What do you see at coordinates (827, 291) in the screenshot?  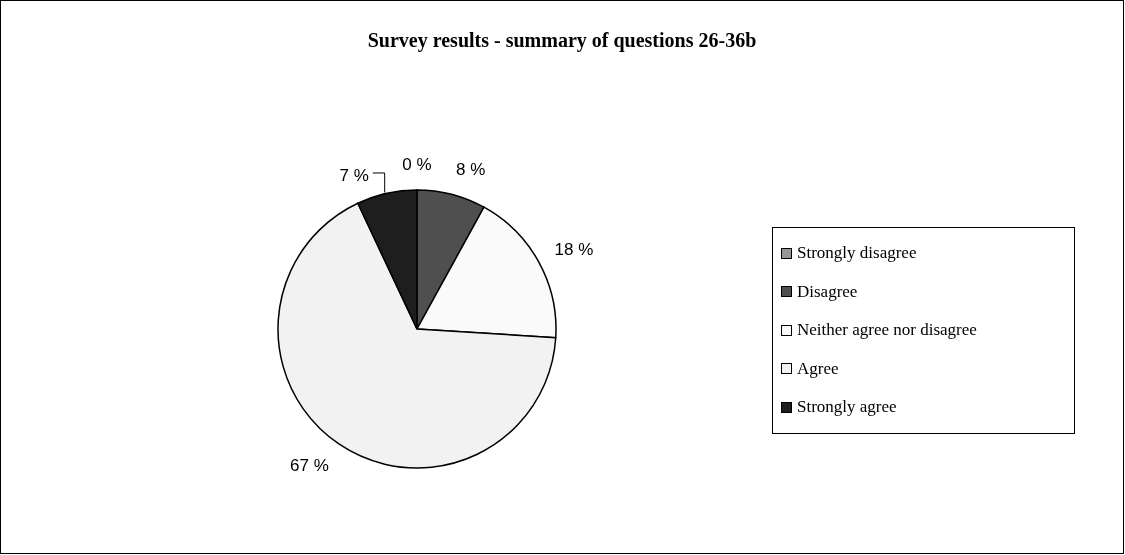 I see `legend-label: Disagree` at bounding box center [827, 291].